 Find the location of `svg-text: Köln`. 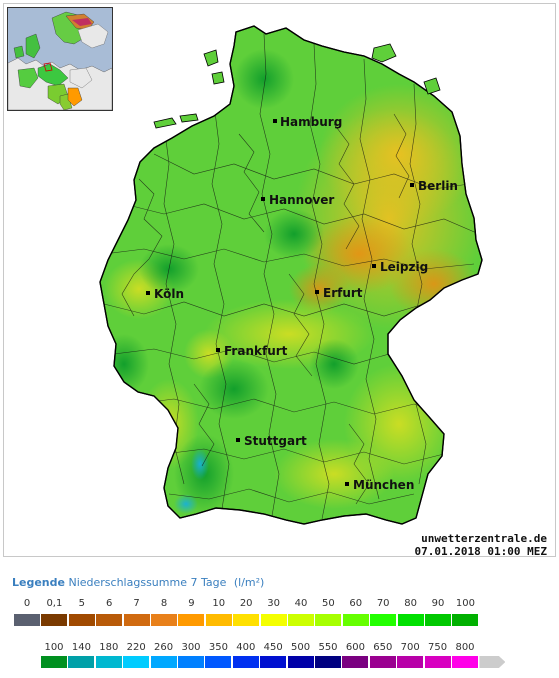

svg-text: Köln is located at coordinates (169, 294).